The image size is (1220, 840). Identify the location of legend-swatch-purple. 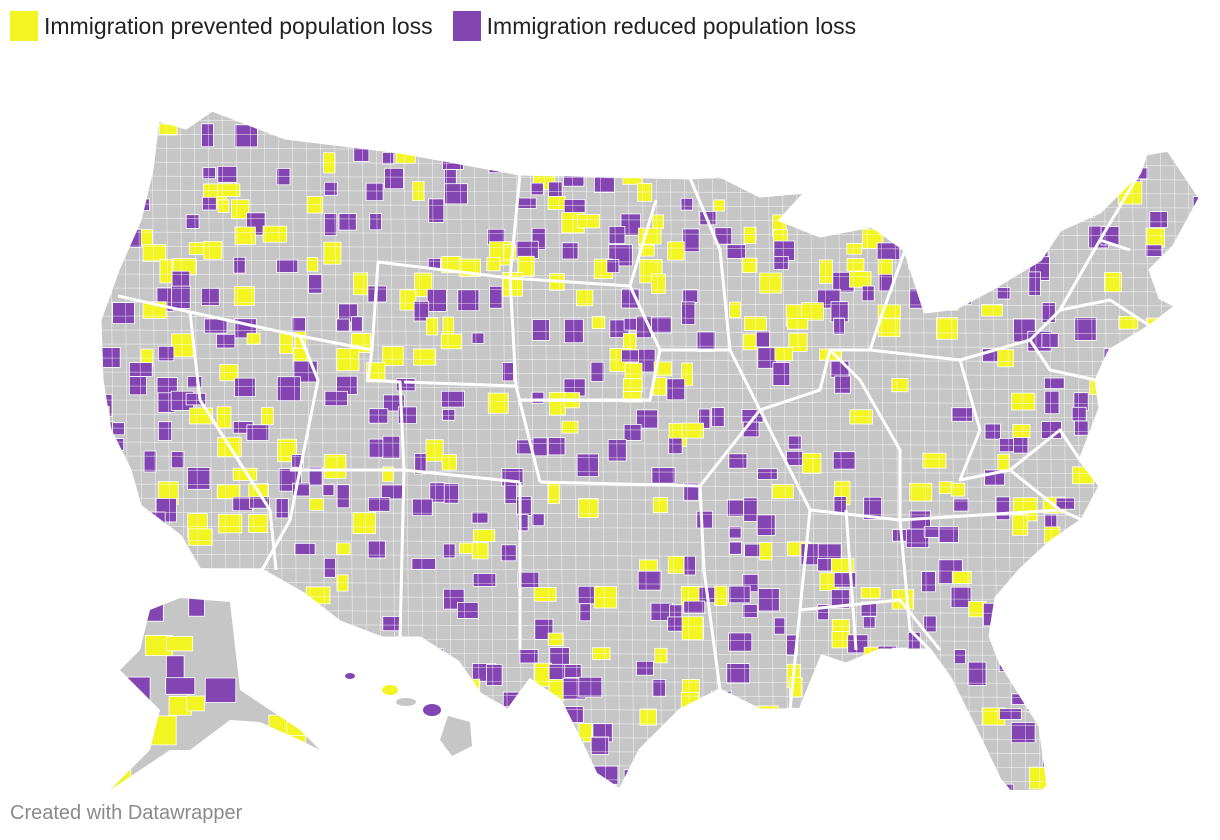
(466, 26).